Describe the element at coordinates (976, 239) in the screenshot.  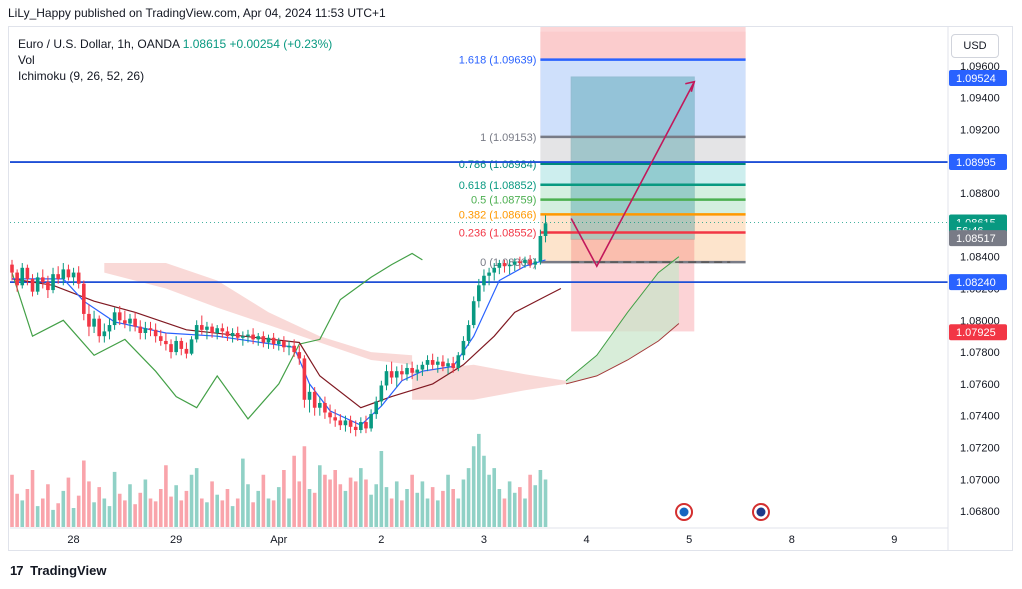
I see `price-label: 1.08517` at that location.